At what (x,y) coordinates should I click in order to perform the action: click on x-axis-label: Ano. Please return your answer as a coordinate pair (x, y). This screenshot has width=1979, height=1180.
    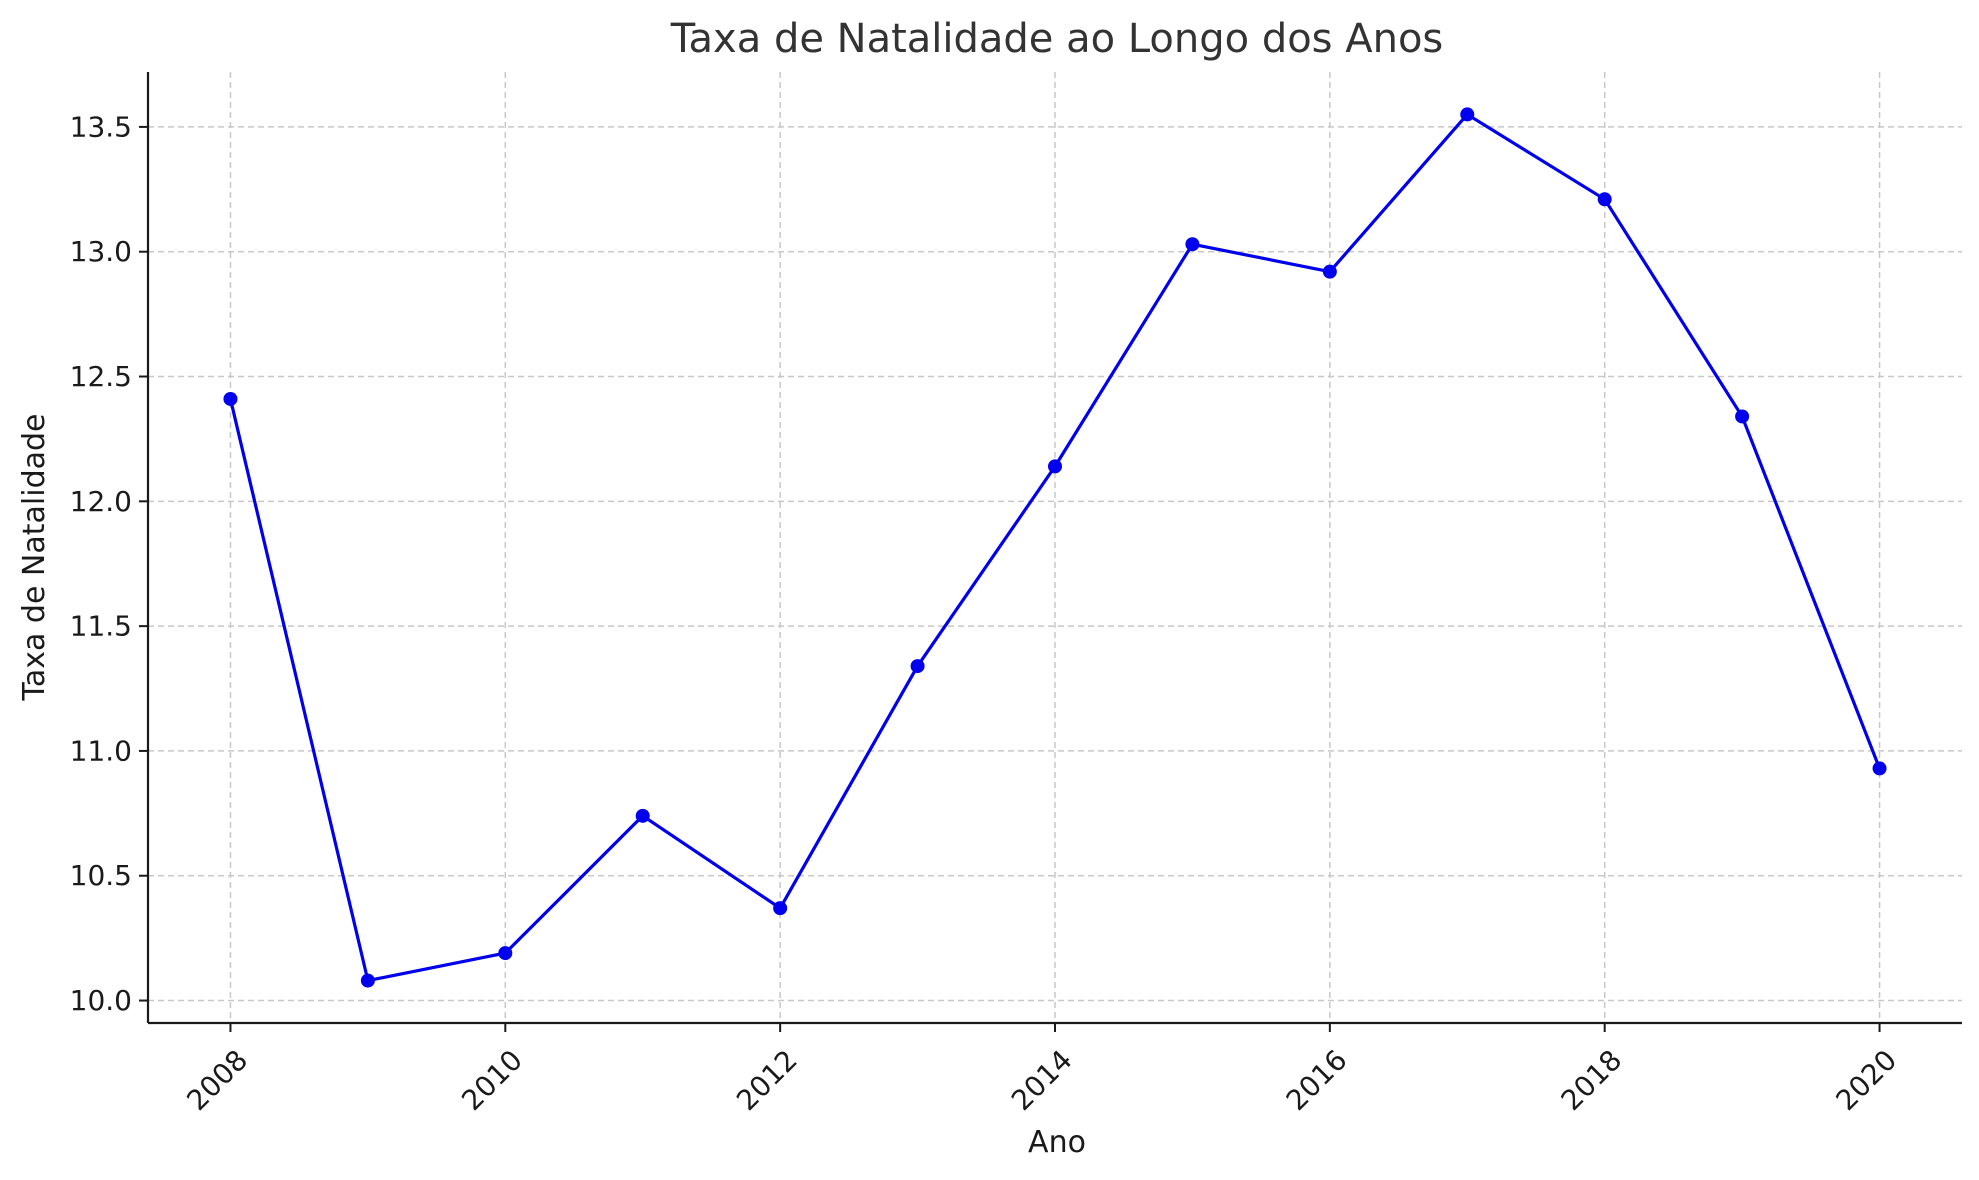
    Looking at the image, I should click on (1057, 1142).